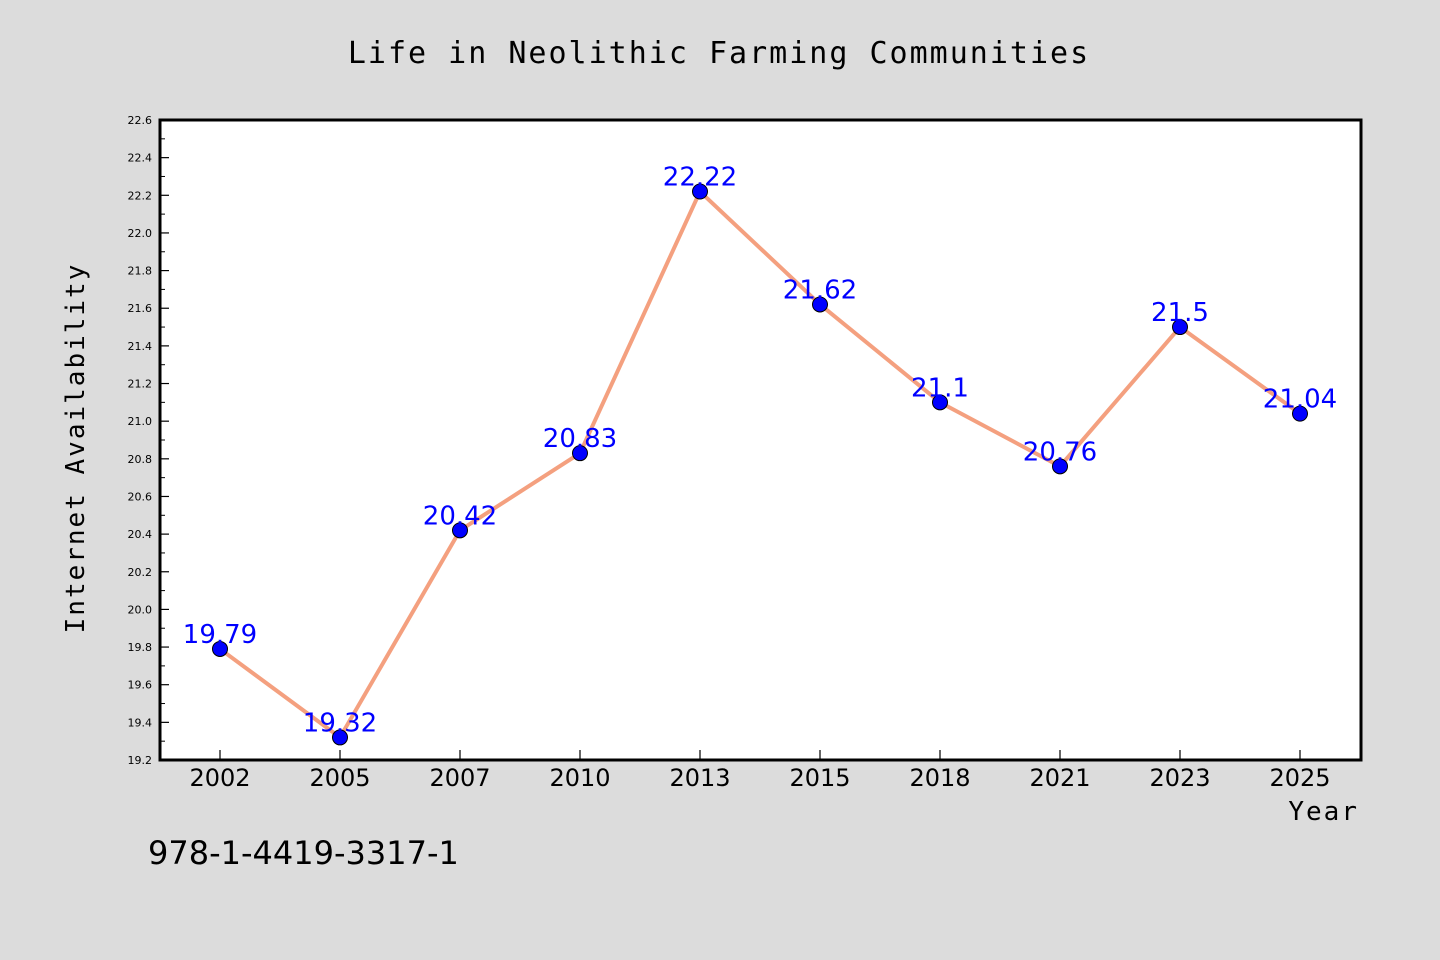 This screenshot has height=960, width=1440. I want to click on x-tick-label: 2015, so click(819, 778).